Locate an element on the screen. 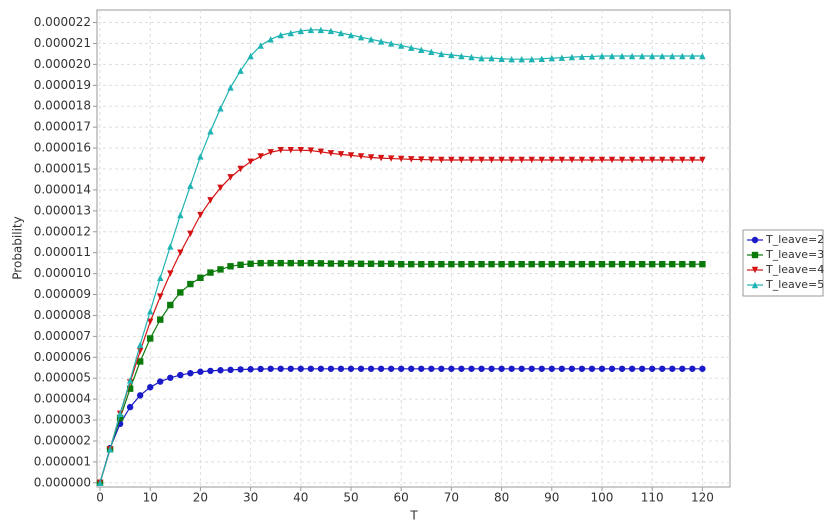  y-tick-label: 0.000002 is located at coordinates (62, 440).